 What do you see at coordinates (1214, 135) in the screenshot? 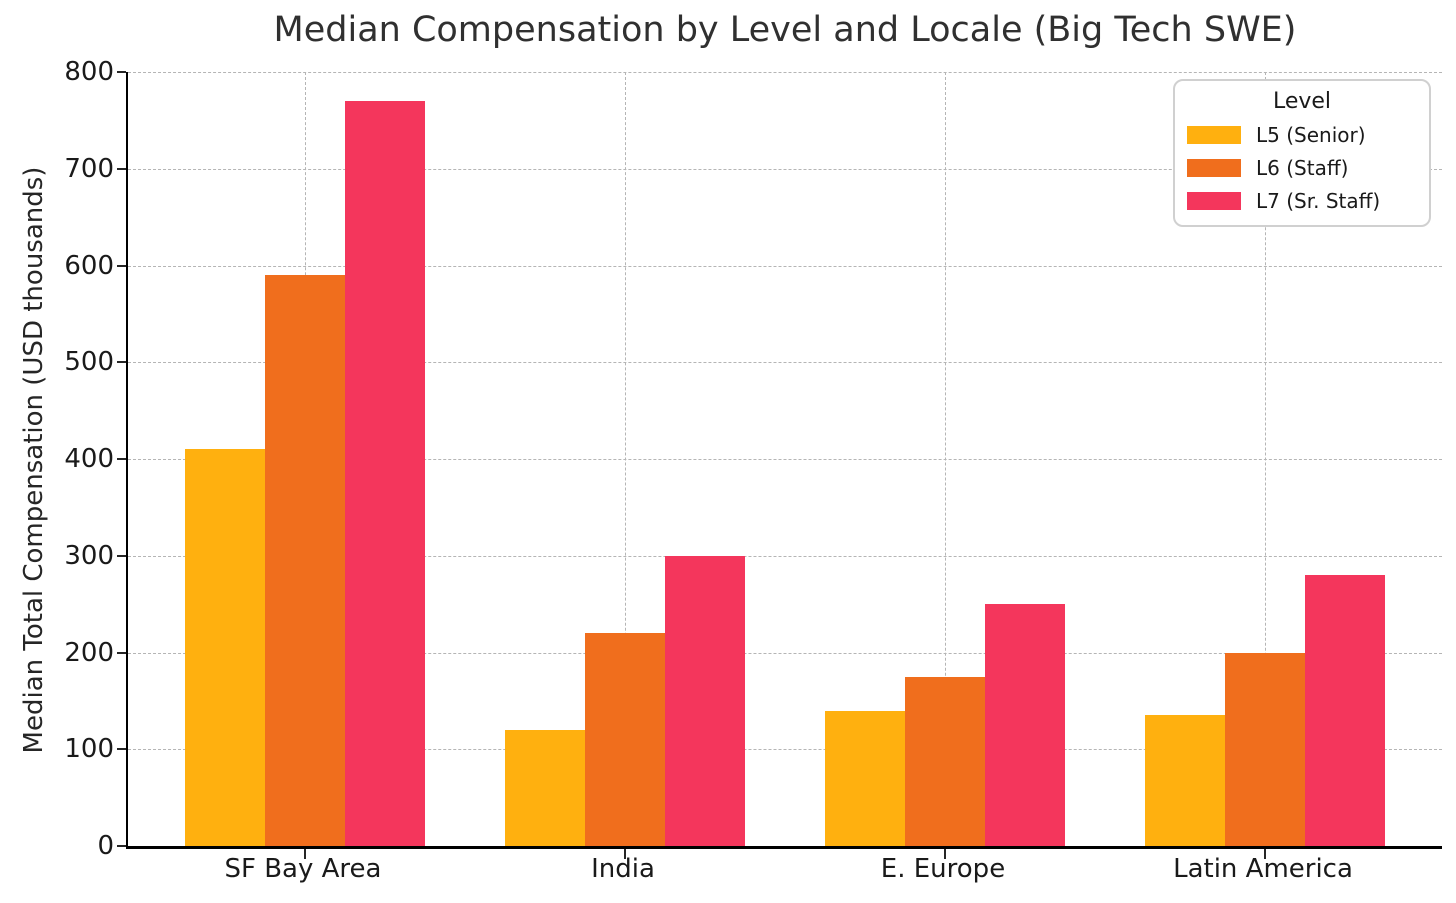
I see `legend-swatch-l5` at bounding box center [1214, 135].